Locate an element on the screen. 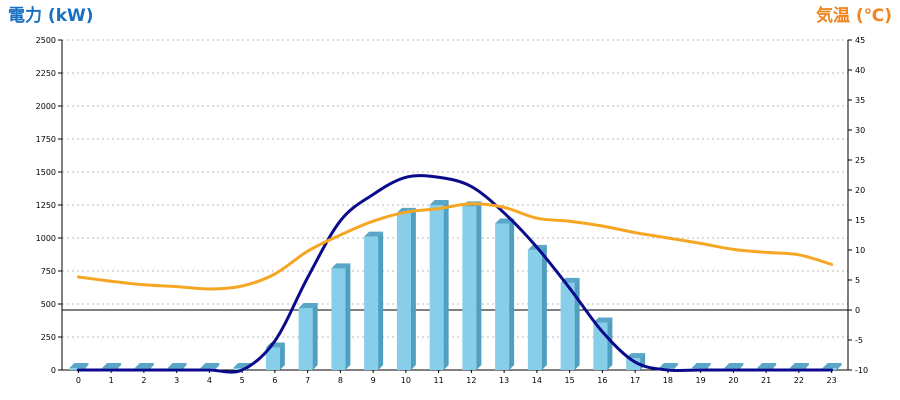 The width and height of the screenshot is (900, 400). right-tick-label: 25 is located at coordinates (860, 160).